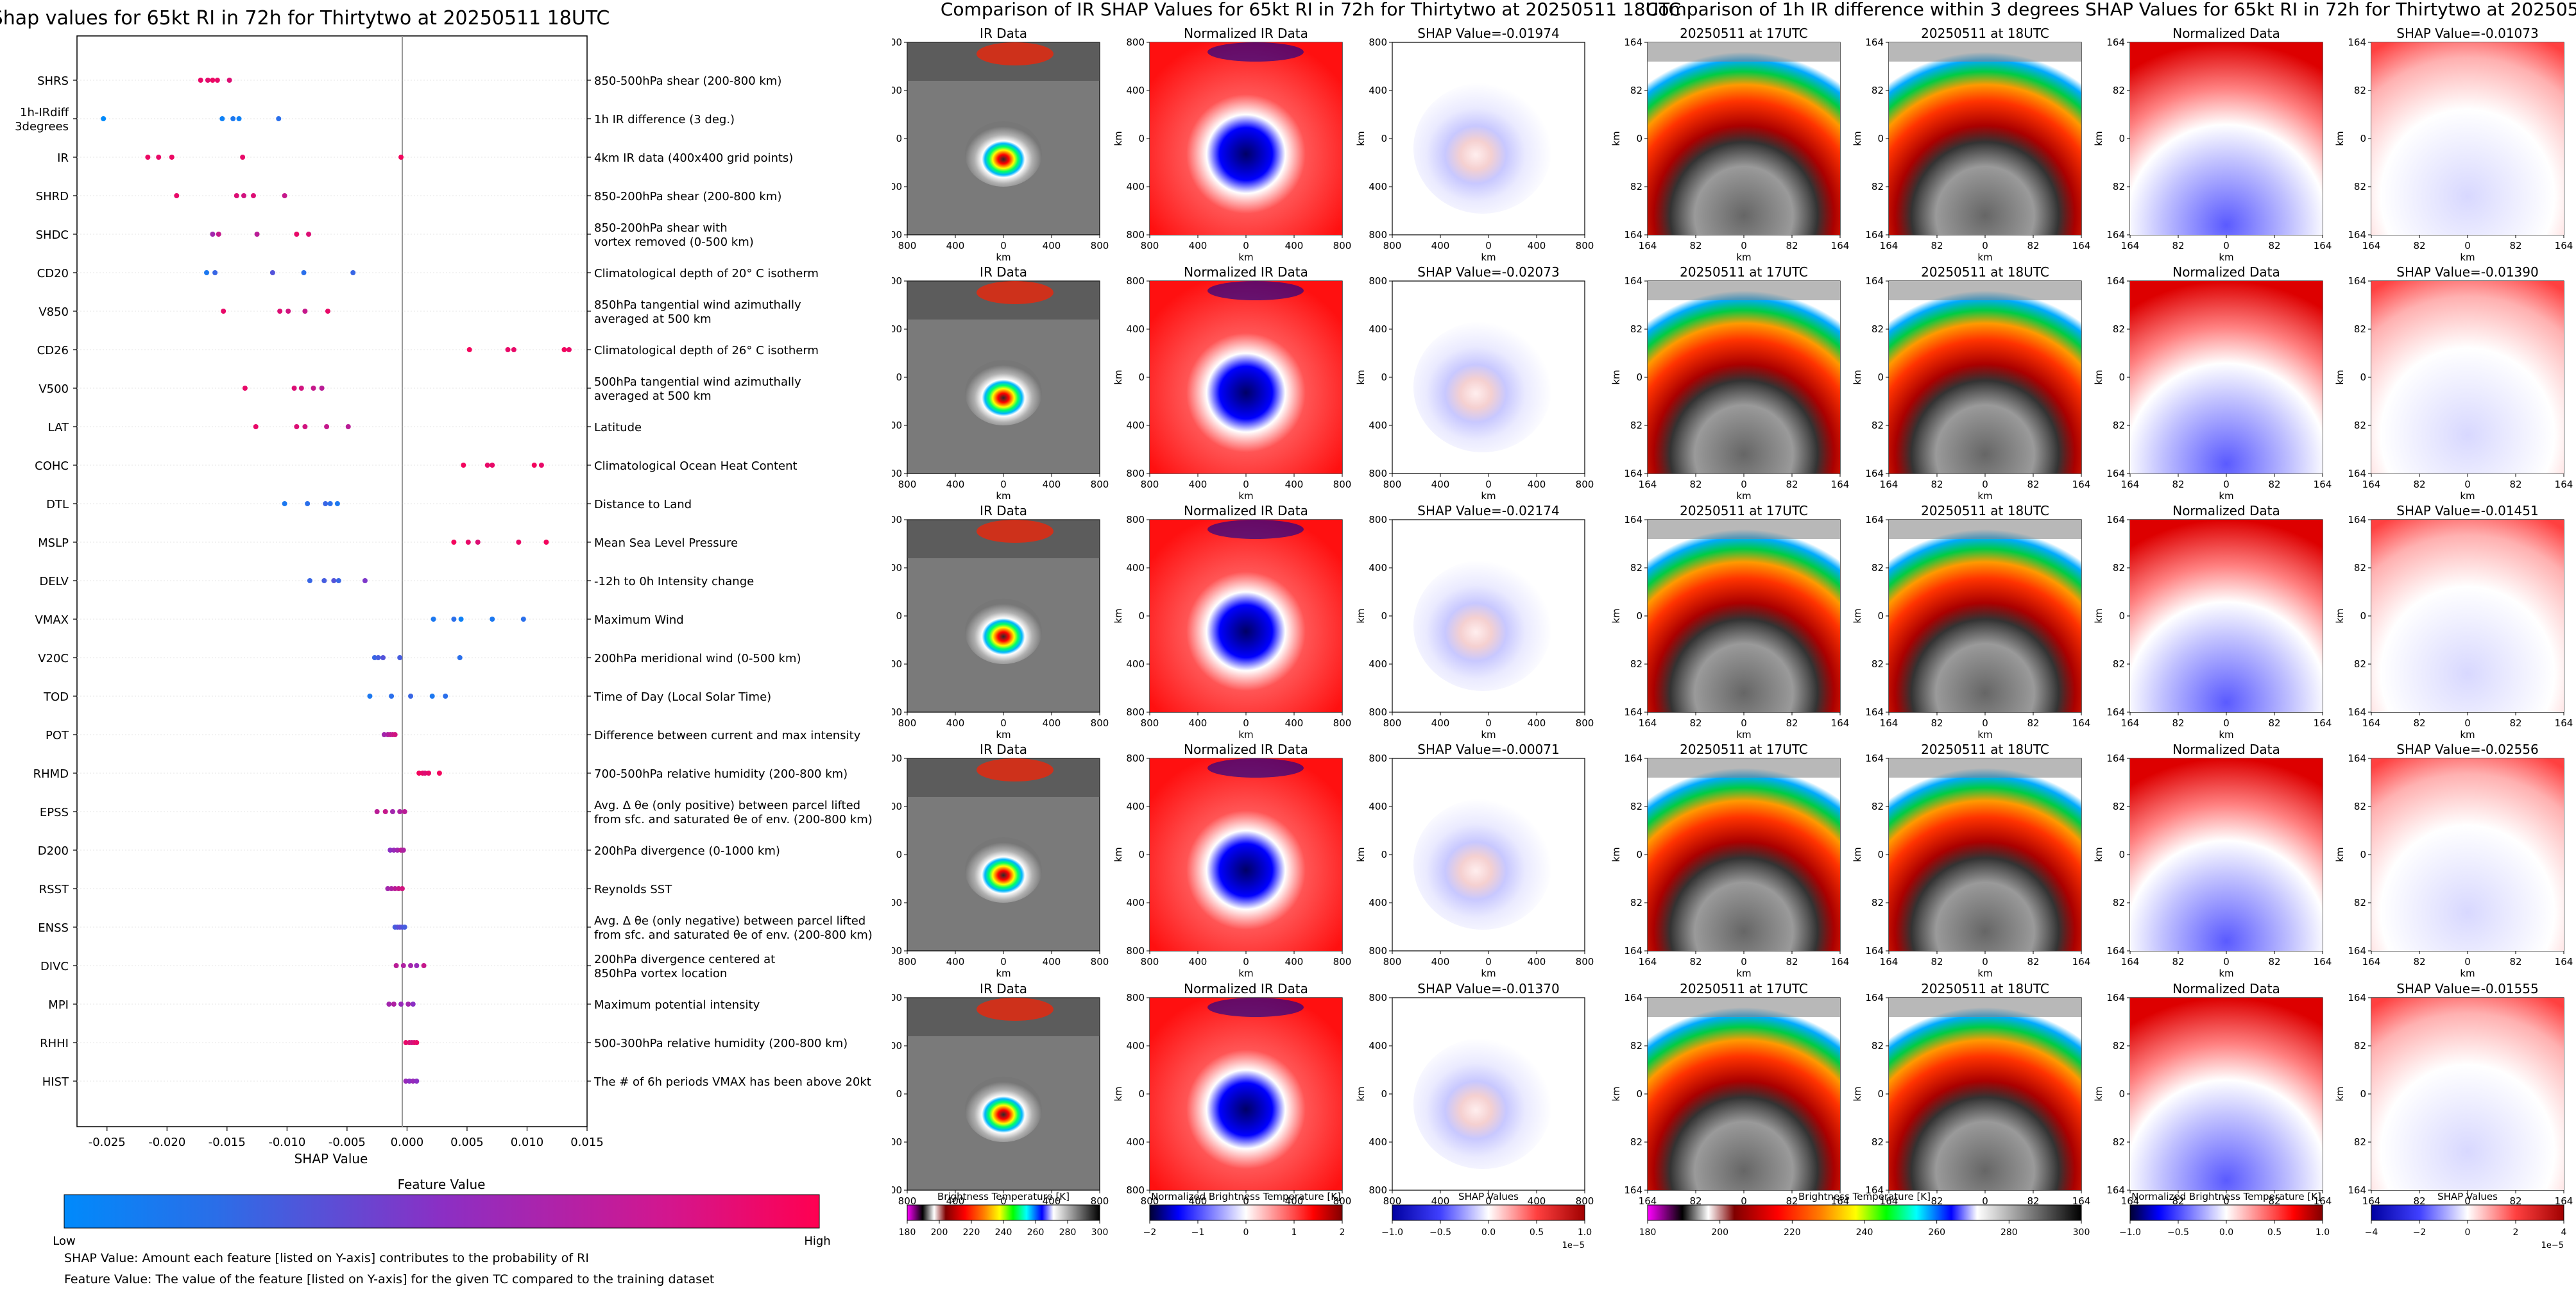 The height and width of the screenshot is (1289, 2576). Describe the element at coordinates (1198, 1232) in the screenshot. I see `colorbar-tick-label: −1` at that location.